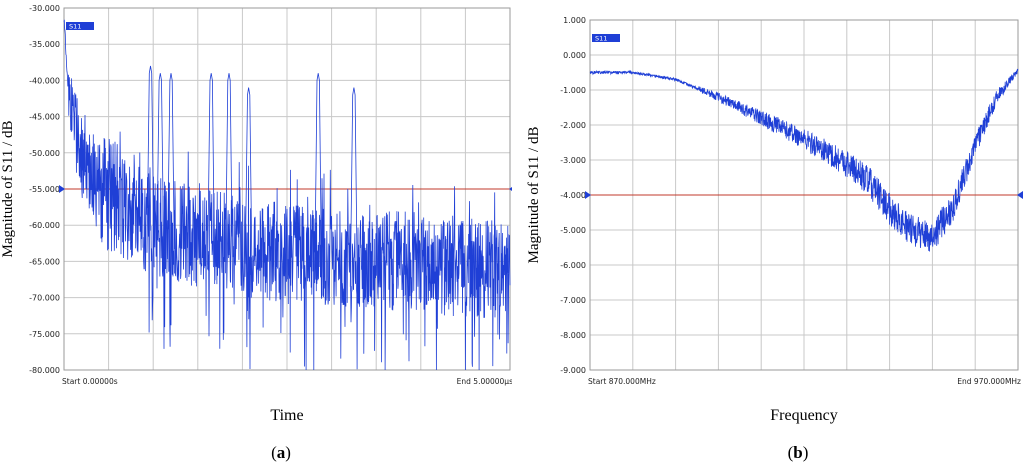 The width and height of the screenshot is (1024, 466). Describe the element at coordinates (798, 452) in the screenshot. I see `panel-label: (b)` at that location.